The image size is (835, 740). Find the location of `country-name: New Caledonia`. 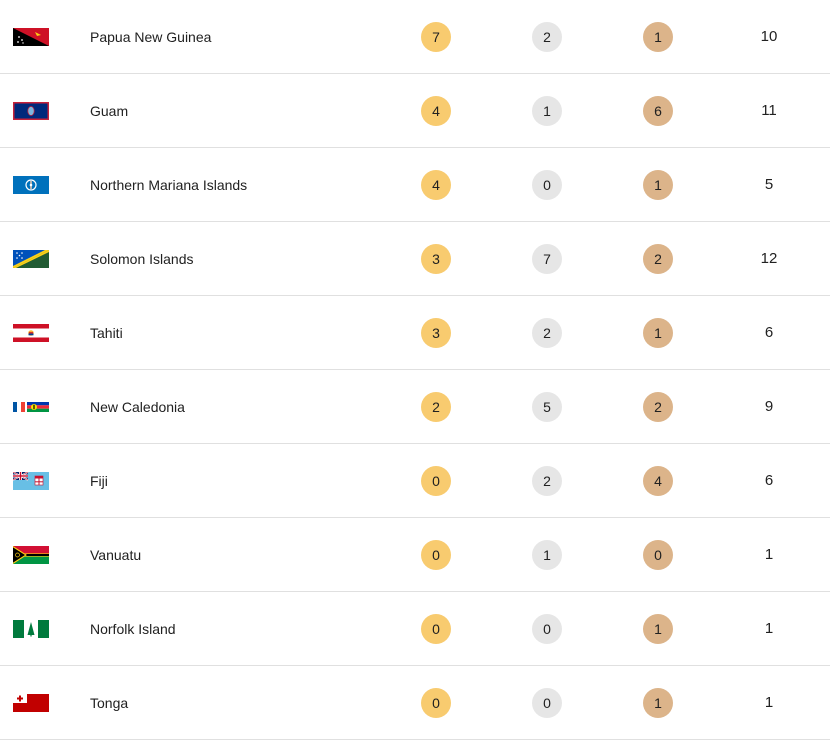

country-name: New Caledonia is located at coordinates (137, 407).